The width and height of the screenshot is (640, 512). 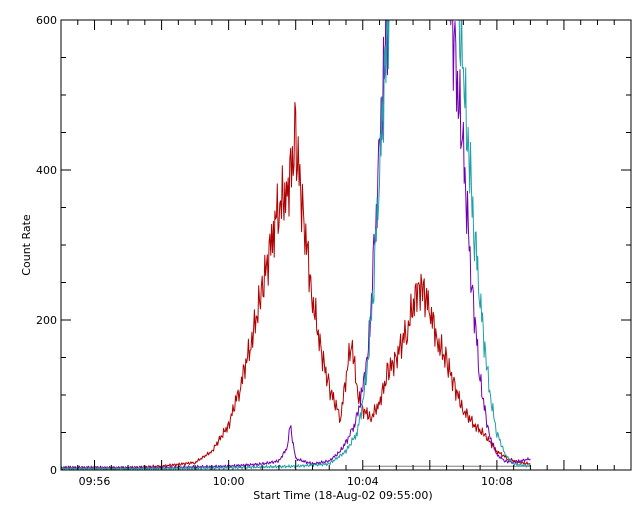 What do you see at coordinates (26, 245) in the screenshot?
I see `y-axis-label: Count Rate` at bounding box center [26, 245].